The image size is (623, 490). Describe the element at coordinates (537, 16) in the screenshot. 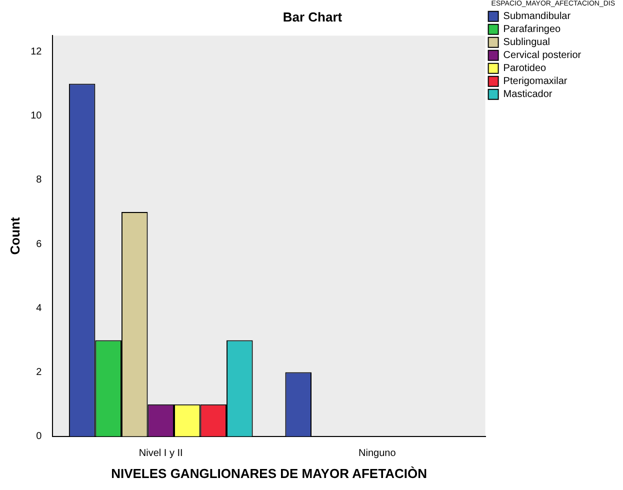

I see `legend-label: Submandibular` at that location.